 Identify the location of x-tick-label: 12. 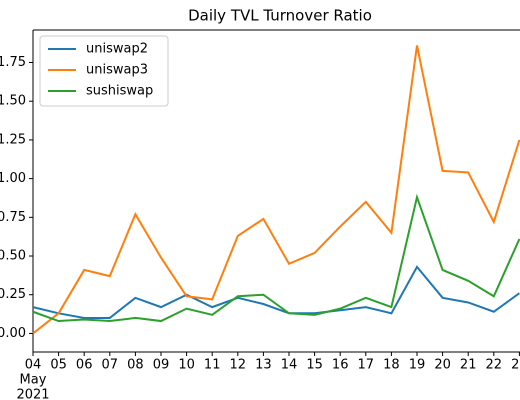
(238, 365).